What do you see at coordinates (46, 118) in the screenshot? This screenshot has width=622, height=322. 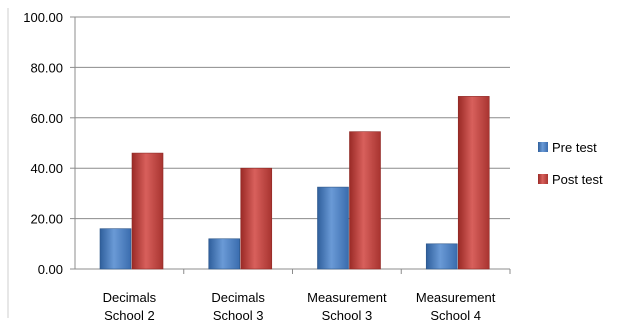 I see `y-tick-label: 60.00` at bounding box center [46, 118].